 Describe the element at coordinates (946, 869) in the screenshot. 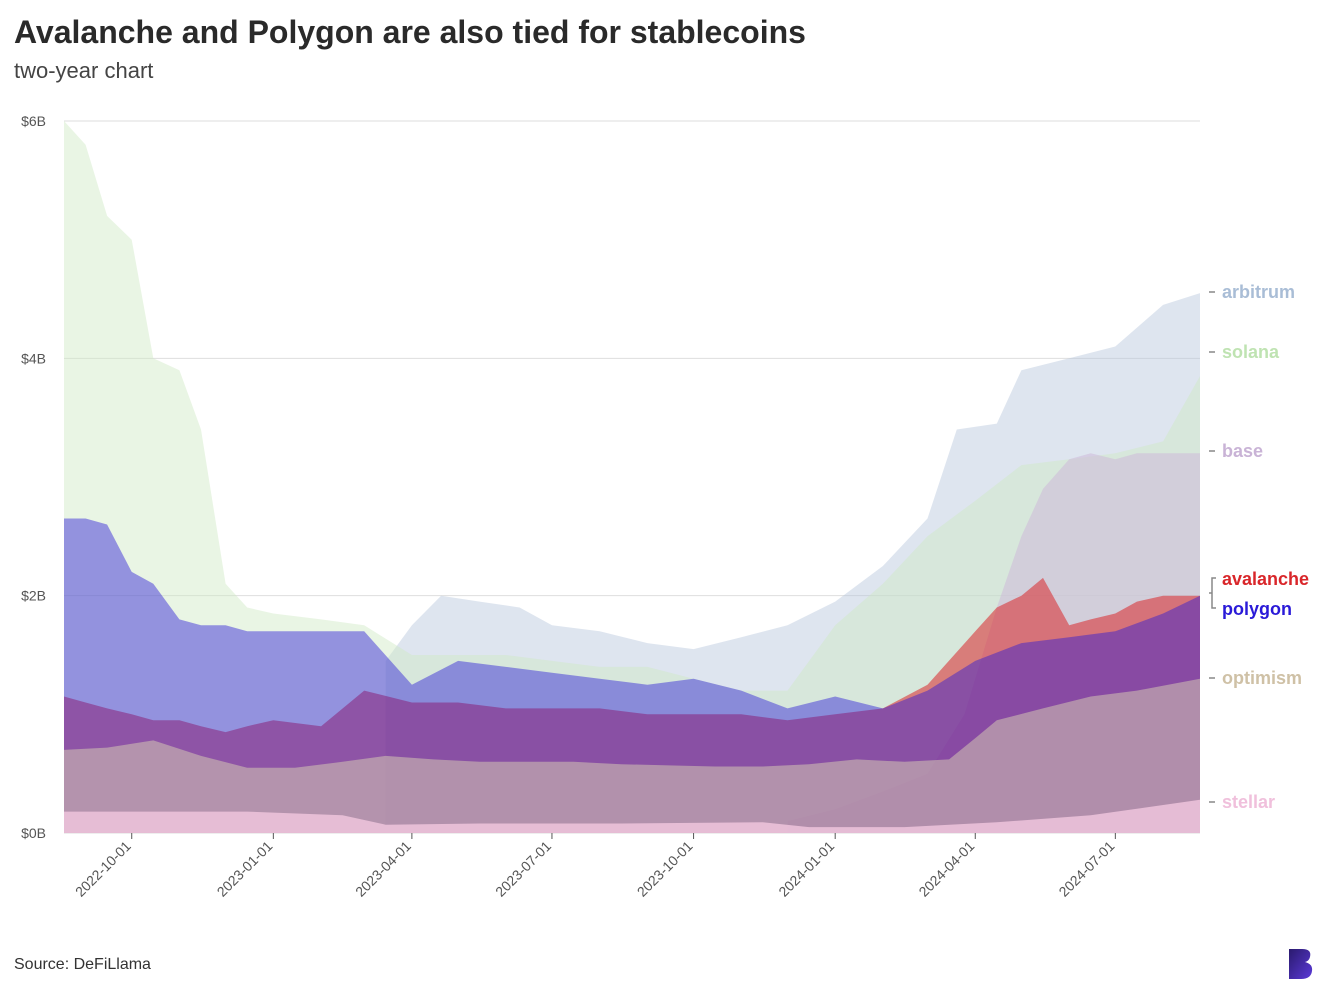

I see `x-tick-label: 2024-04-01` at that location.